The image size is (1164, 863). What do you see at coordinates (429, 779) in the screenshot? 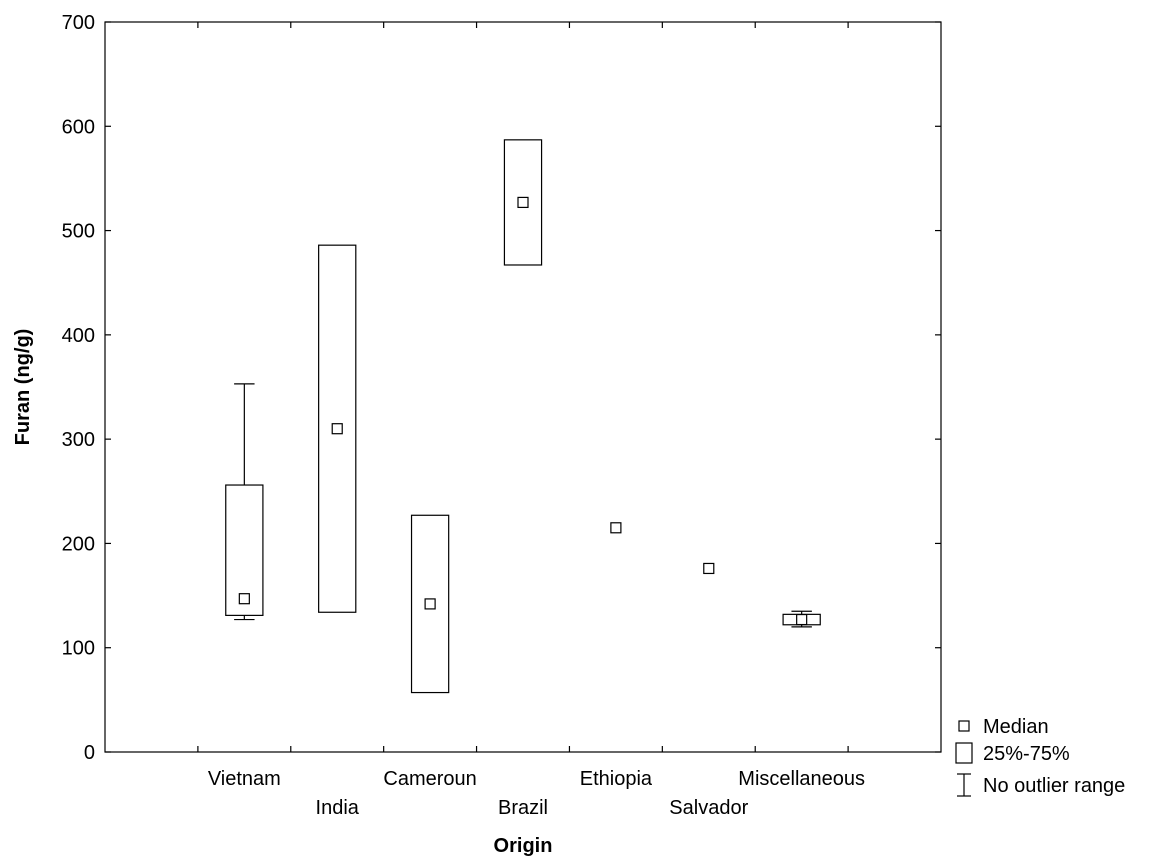
I see `x-tick-label: Cameroun` at bounding box center [429, 779].